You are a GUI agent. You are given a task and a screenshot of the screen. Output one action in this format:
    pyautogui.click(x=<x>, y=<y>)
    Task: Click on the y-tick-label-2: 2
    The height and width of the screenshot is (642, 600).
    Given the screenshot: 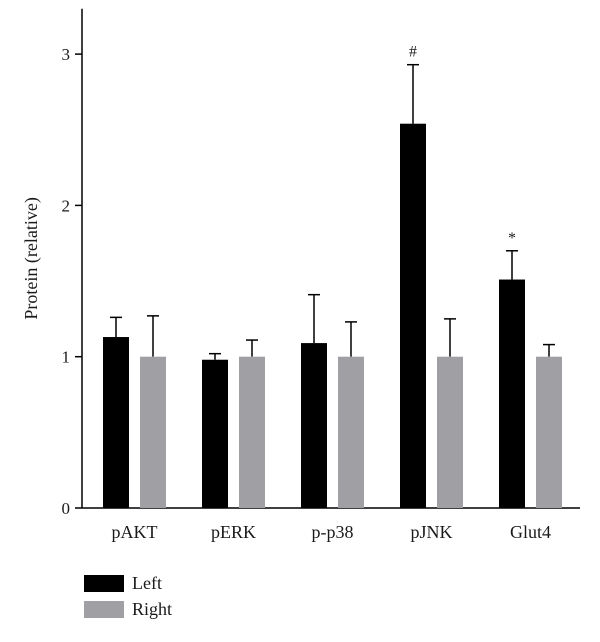 What is the action you would take?
    pyautogui.click(x=66, y=205)
    